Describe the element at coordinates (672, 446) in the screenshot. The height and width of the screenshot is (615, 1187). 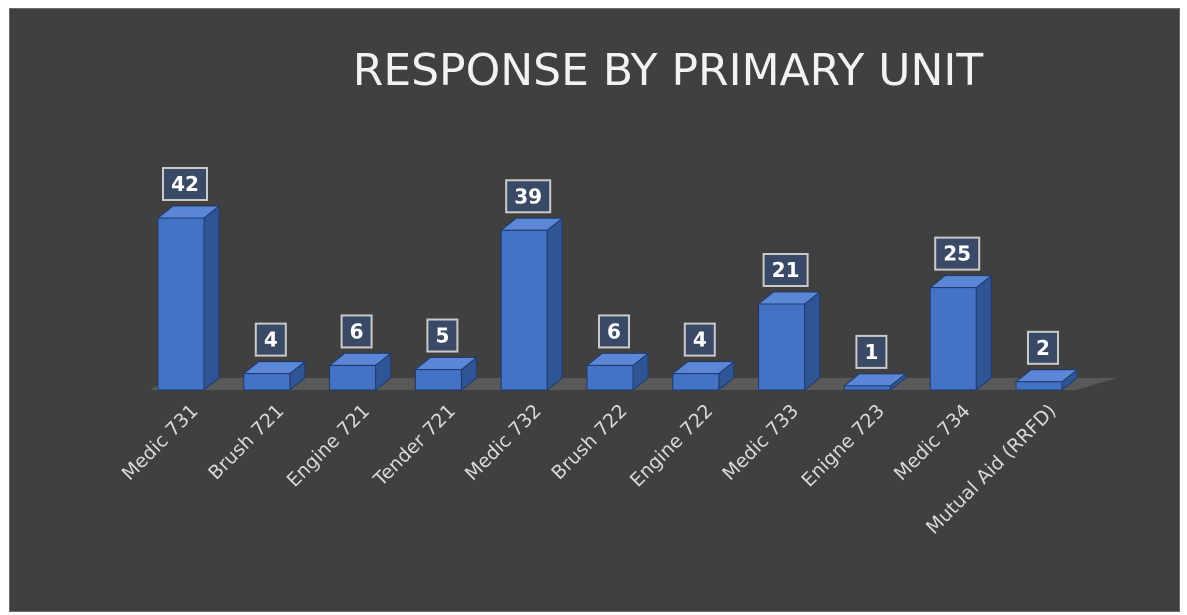
I see `category-label-7: Engine 722` at that location.